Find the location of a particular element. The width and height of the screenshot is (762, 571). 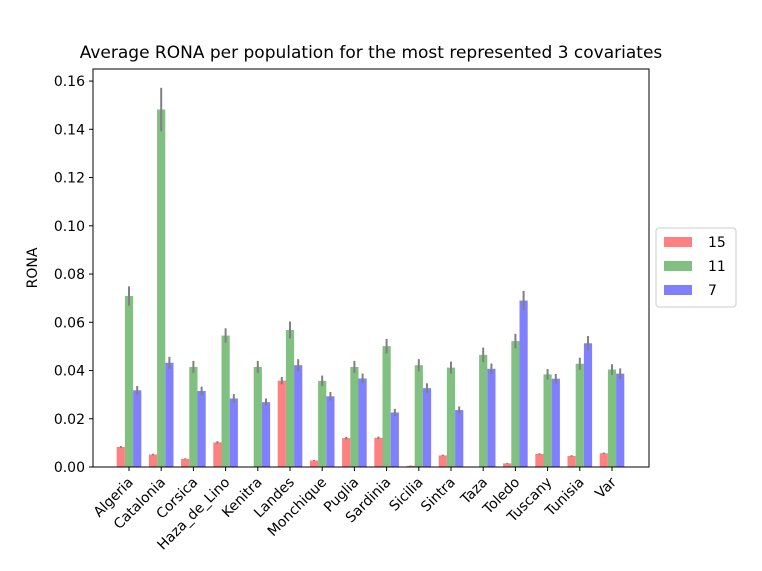

bar-15-Puglia is located at coordinates (346, 452).